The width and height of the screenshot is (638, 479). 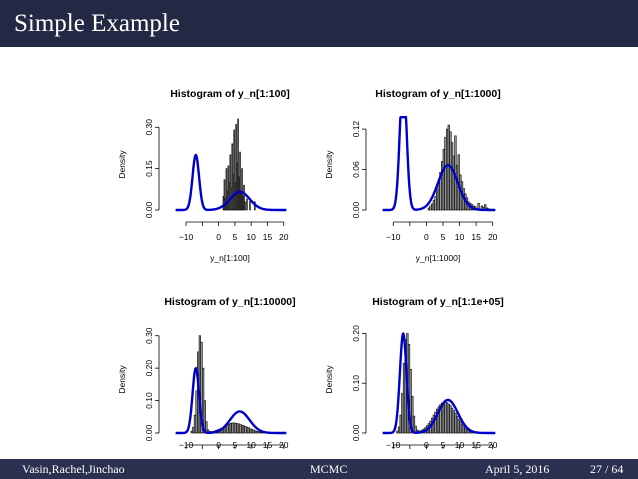 What do you see at coordinates (230, 94) in the screenshot?
I see `panel-title: Histogram of y_n[1:100]` at bounding box center [230, 94].